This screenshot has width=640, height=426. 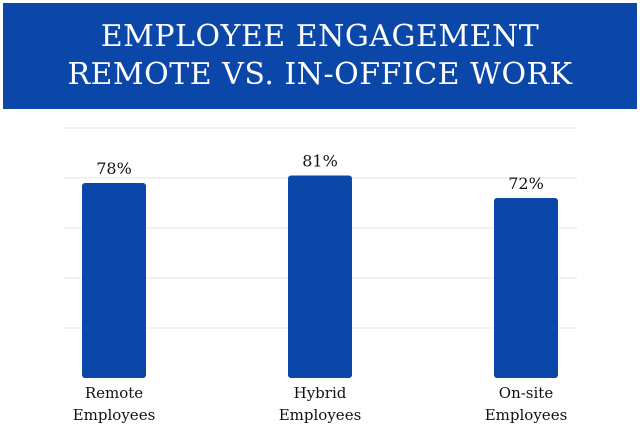 I want to click on category-label-0-line-1: Employees, so click(x=114, y=415).